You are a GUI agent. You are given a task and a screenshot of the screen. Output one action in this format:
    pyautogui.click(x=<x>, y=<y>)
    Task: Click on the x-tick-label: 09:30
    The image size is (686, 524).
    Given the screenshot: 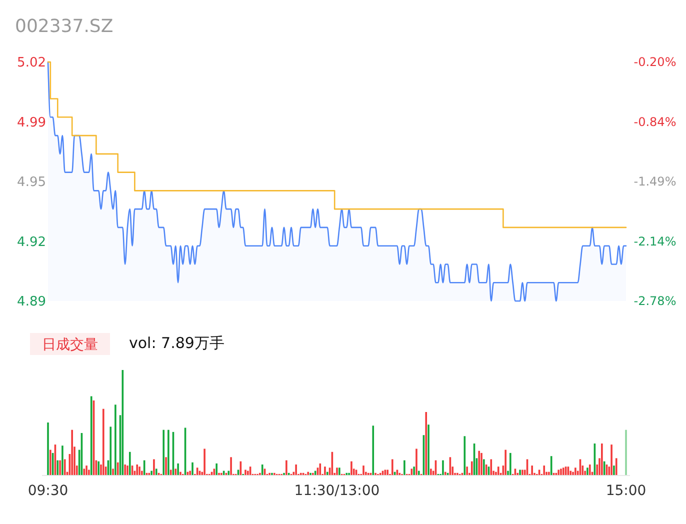 What is the action you would take?
    pyautogui.click(x=48, y=491)
    